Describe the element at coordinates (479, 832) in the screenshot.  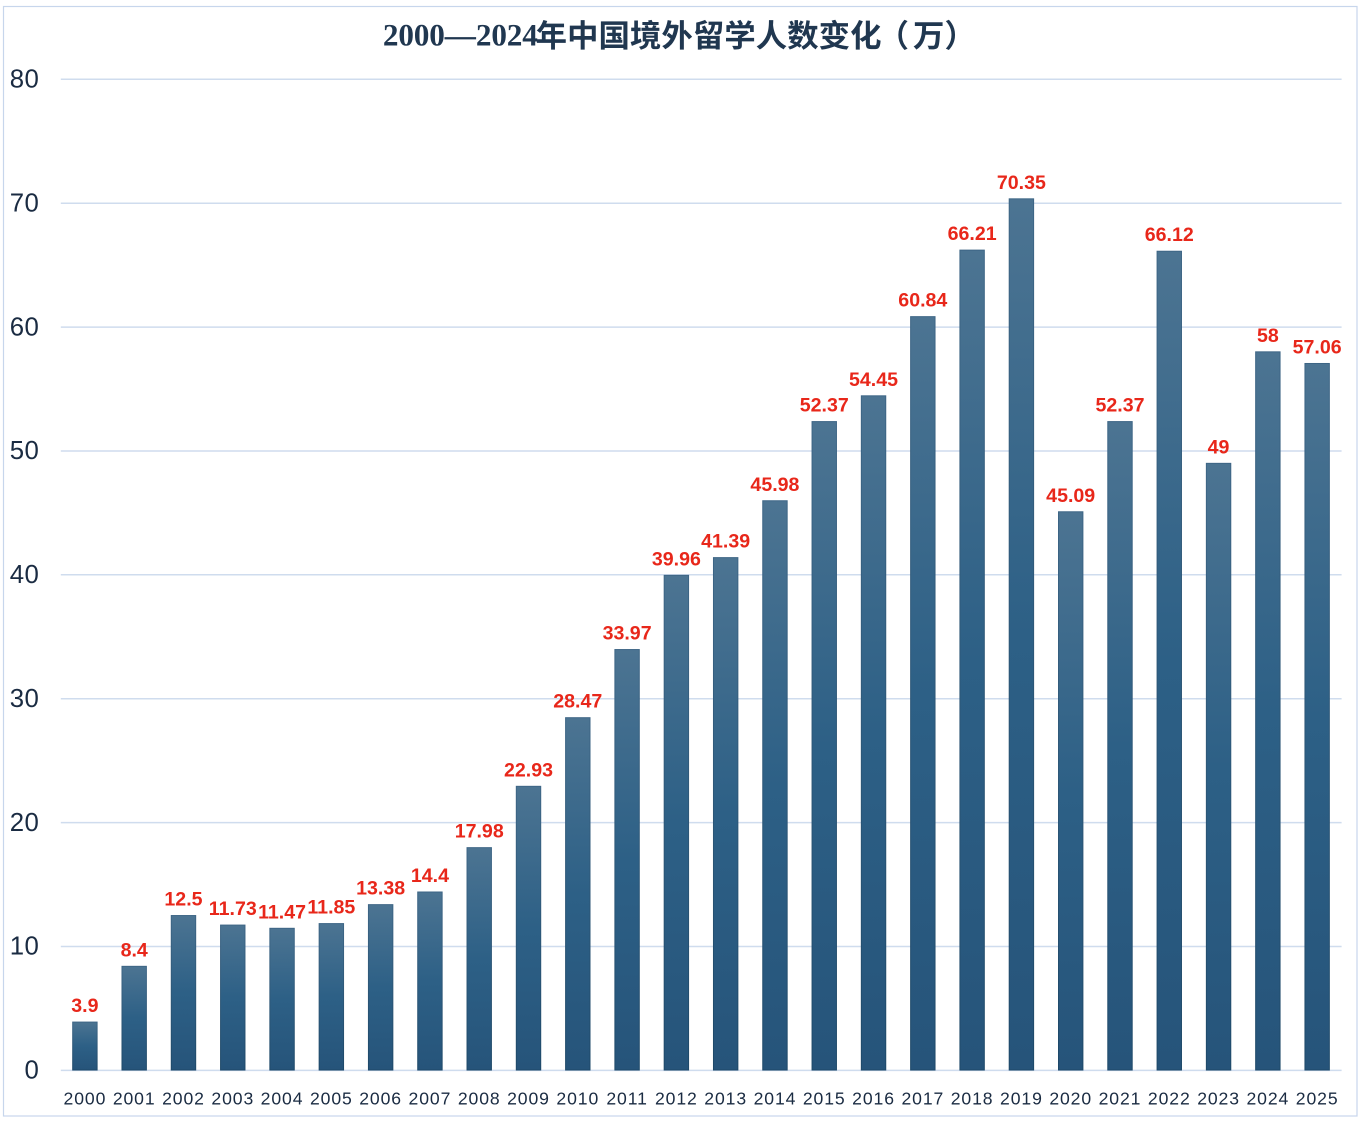
I see `svg-text: 17.98` at that location.